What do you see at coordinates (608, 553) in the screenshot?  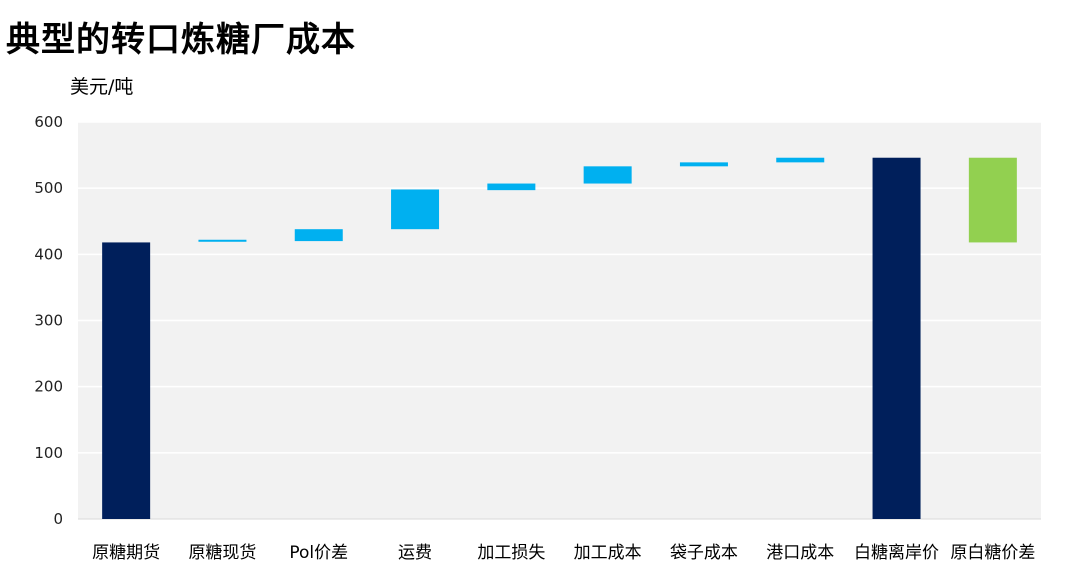 I see `x-tick-label: 加工成本` at bounding box center [608, 553].